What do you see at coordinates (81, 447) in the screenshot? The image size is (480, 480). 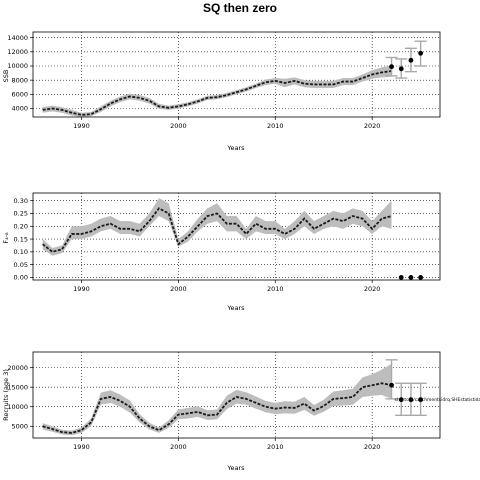 I see `recruits-x-tick-label: 1990` at bounding box center [81, 447].